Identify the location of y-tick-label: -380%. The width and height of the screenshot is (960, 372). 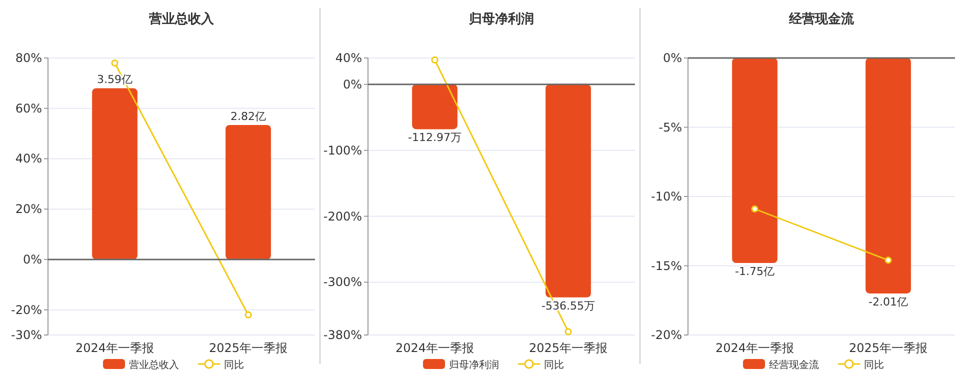
(342, 335).